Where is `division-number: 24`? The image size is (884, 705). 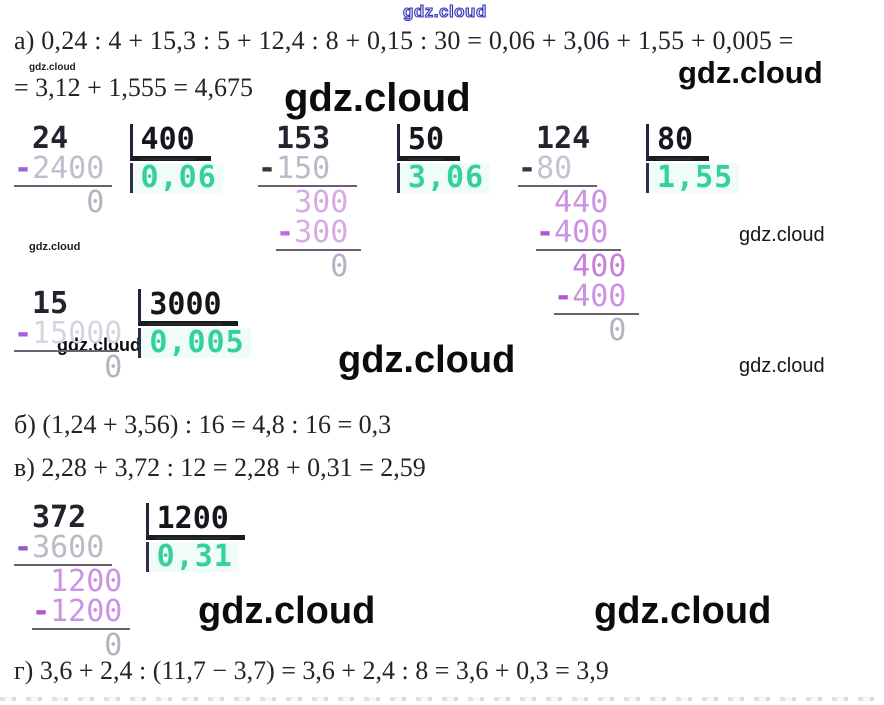 division-number: 24 is located at coordinates (41, 138).